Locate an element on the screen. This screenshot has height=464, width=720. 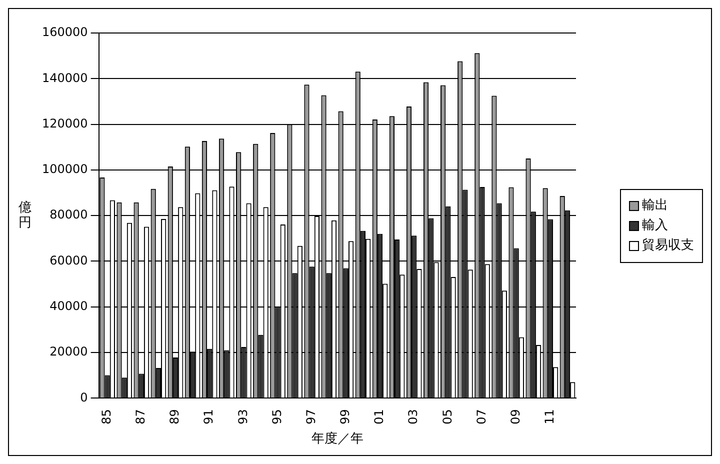
y-tick-label: 40000 is located at coordinates (69, 305).